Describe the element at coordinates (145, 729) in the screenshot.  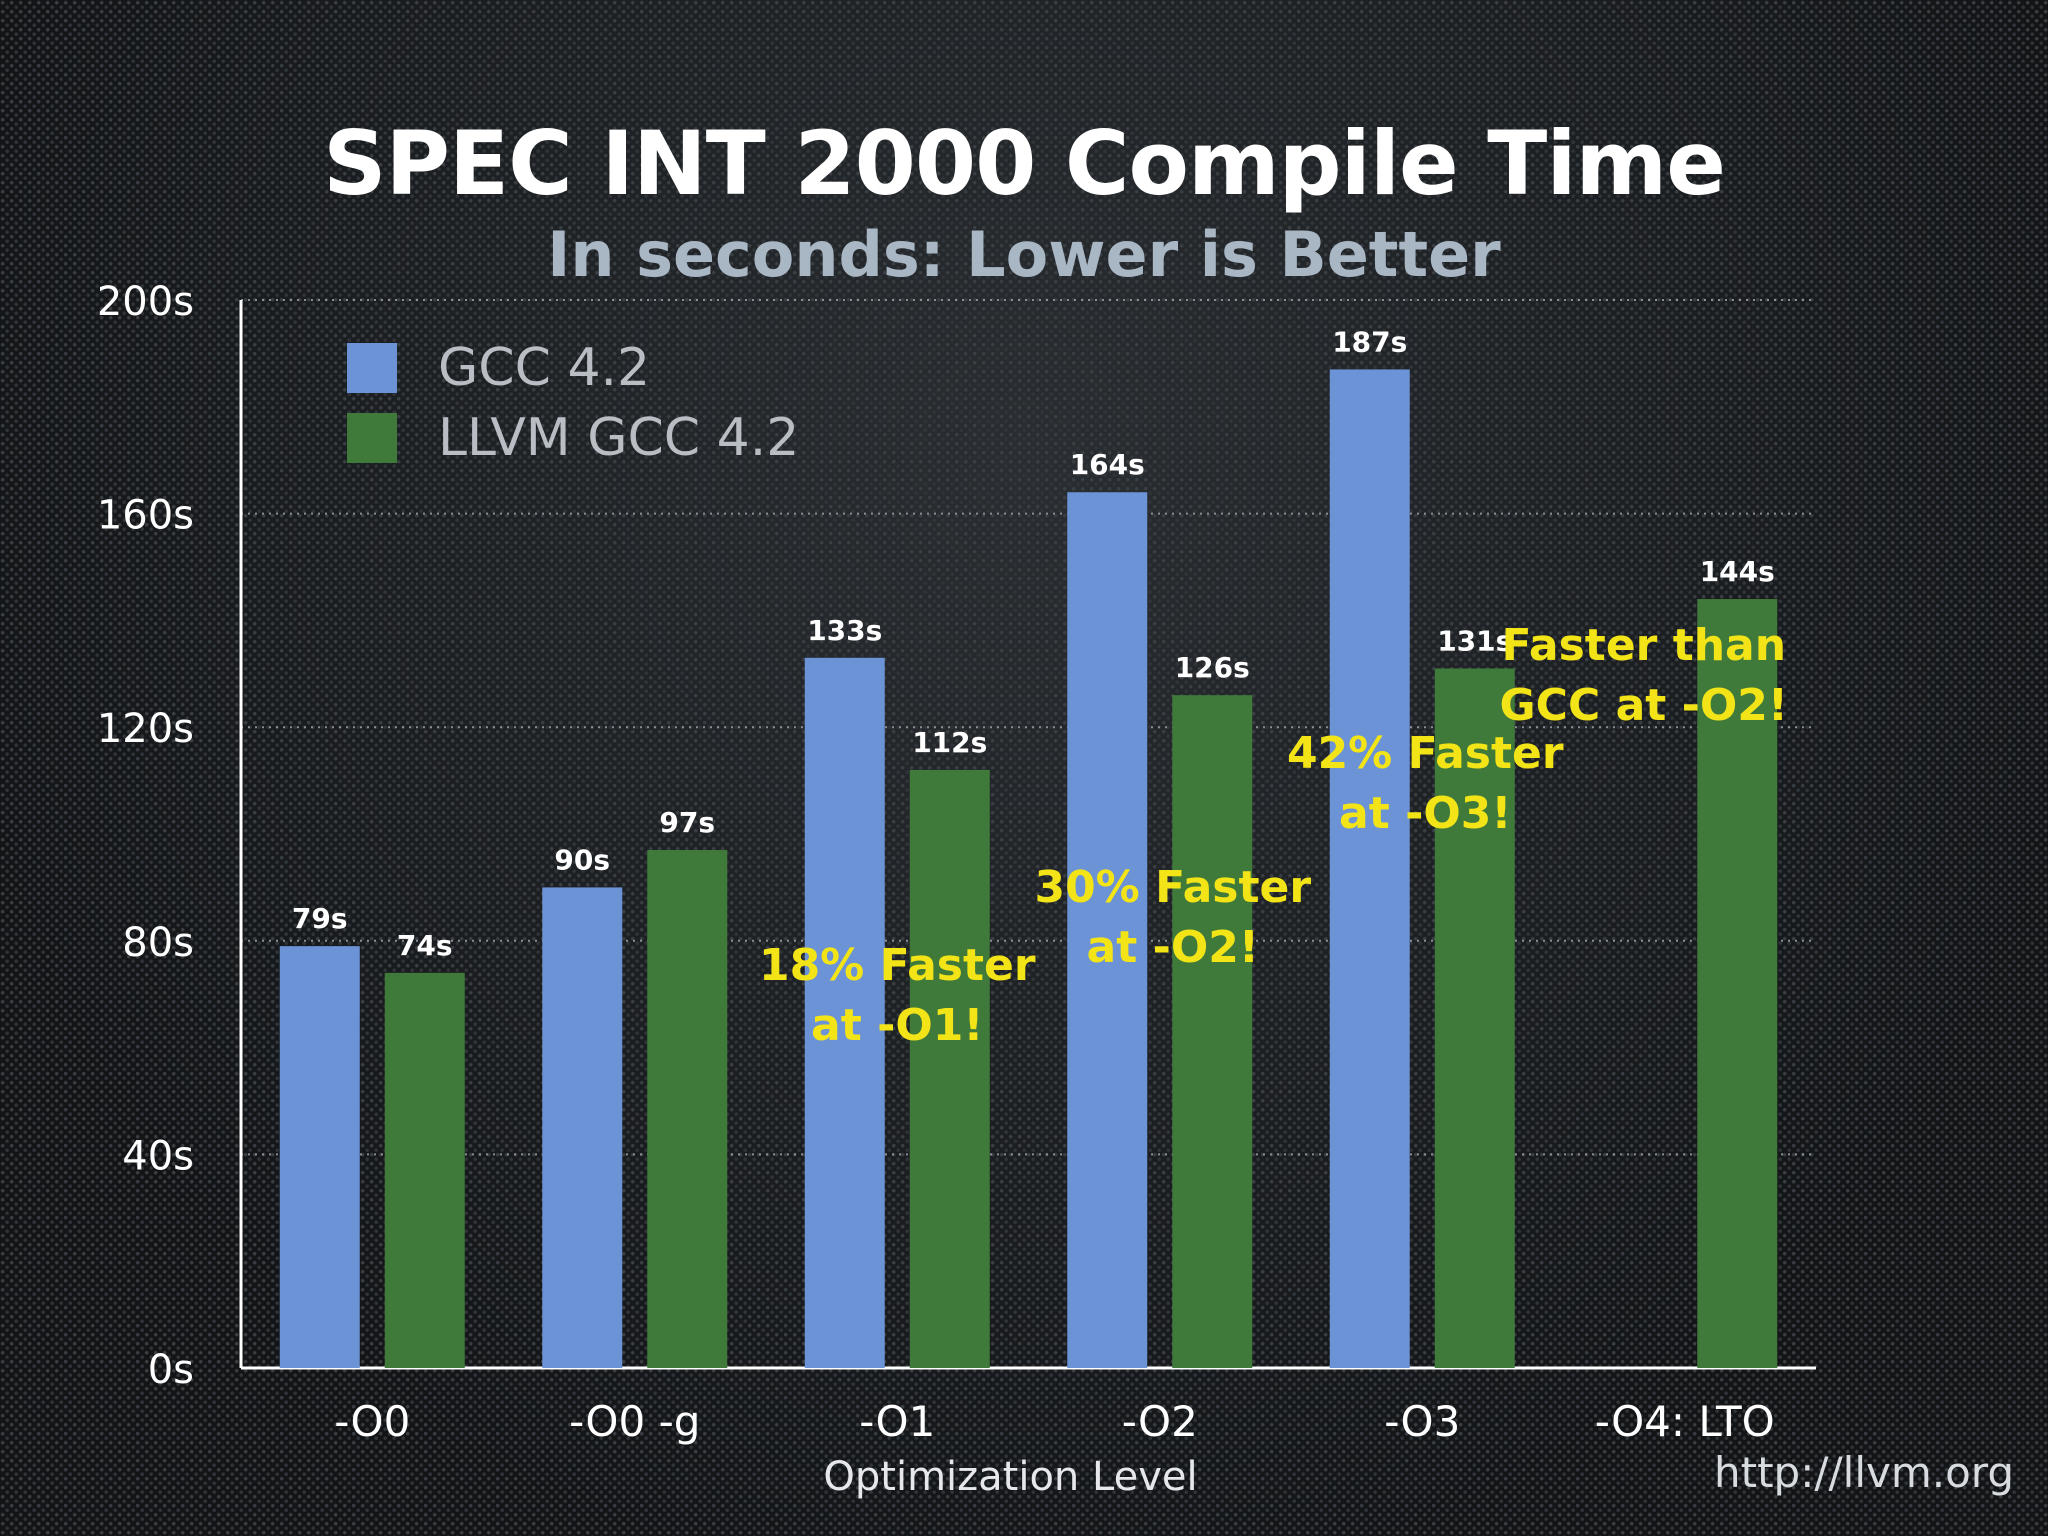
I see `y-tick-label: 120s` at that location.